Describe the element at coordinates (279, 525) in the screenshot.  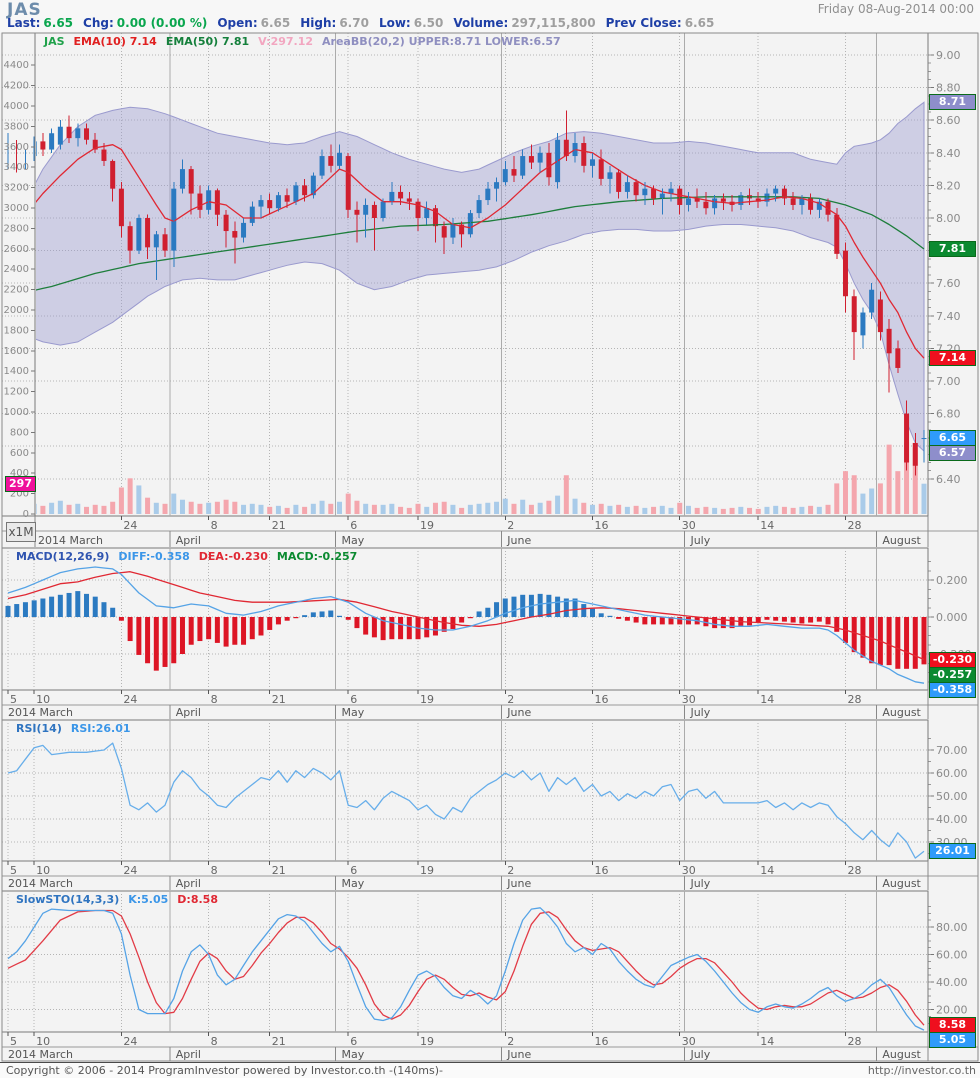
I see `svg-text: 21` at that location.